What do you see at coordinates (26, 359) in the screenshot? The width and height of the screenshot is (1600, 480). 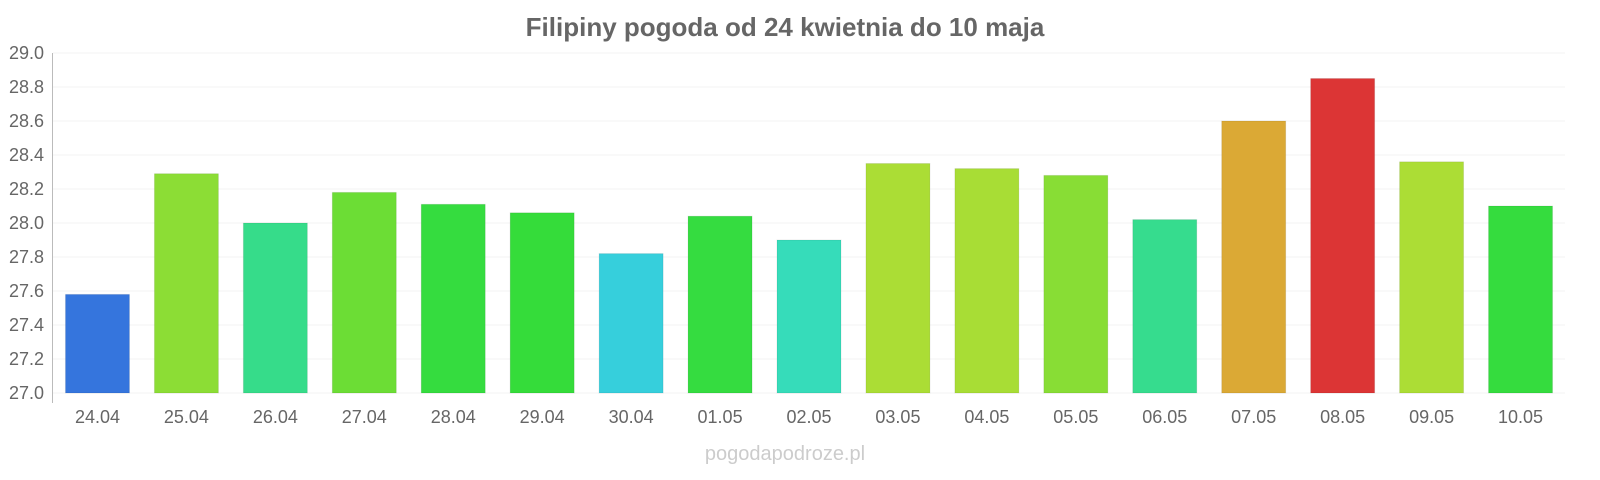 I see `y-tick-label: 27.2` at bounding box center [26, 359].